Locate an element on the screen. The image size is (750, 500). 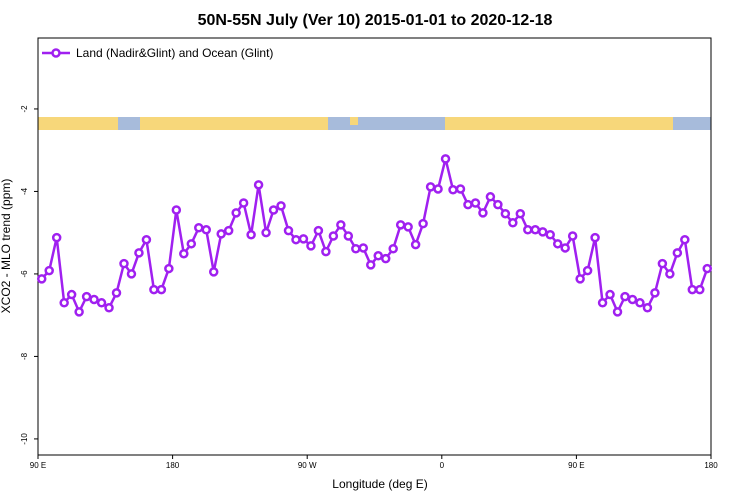
y-tick-label: -4 is located at coordinates (24, 191).